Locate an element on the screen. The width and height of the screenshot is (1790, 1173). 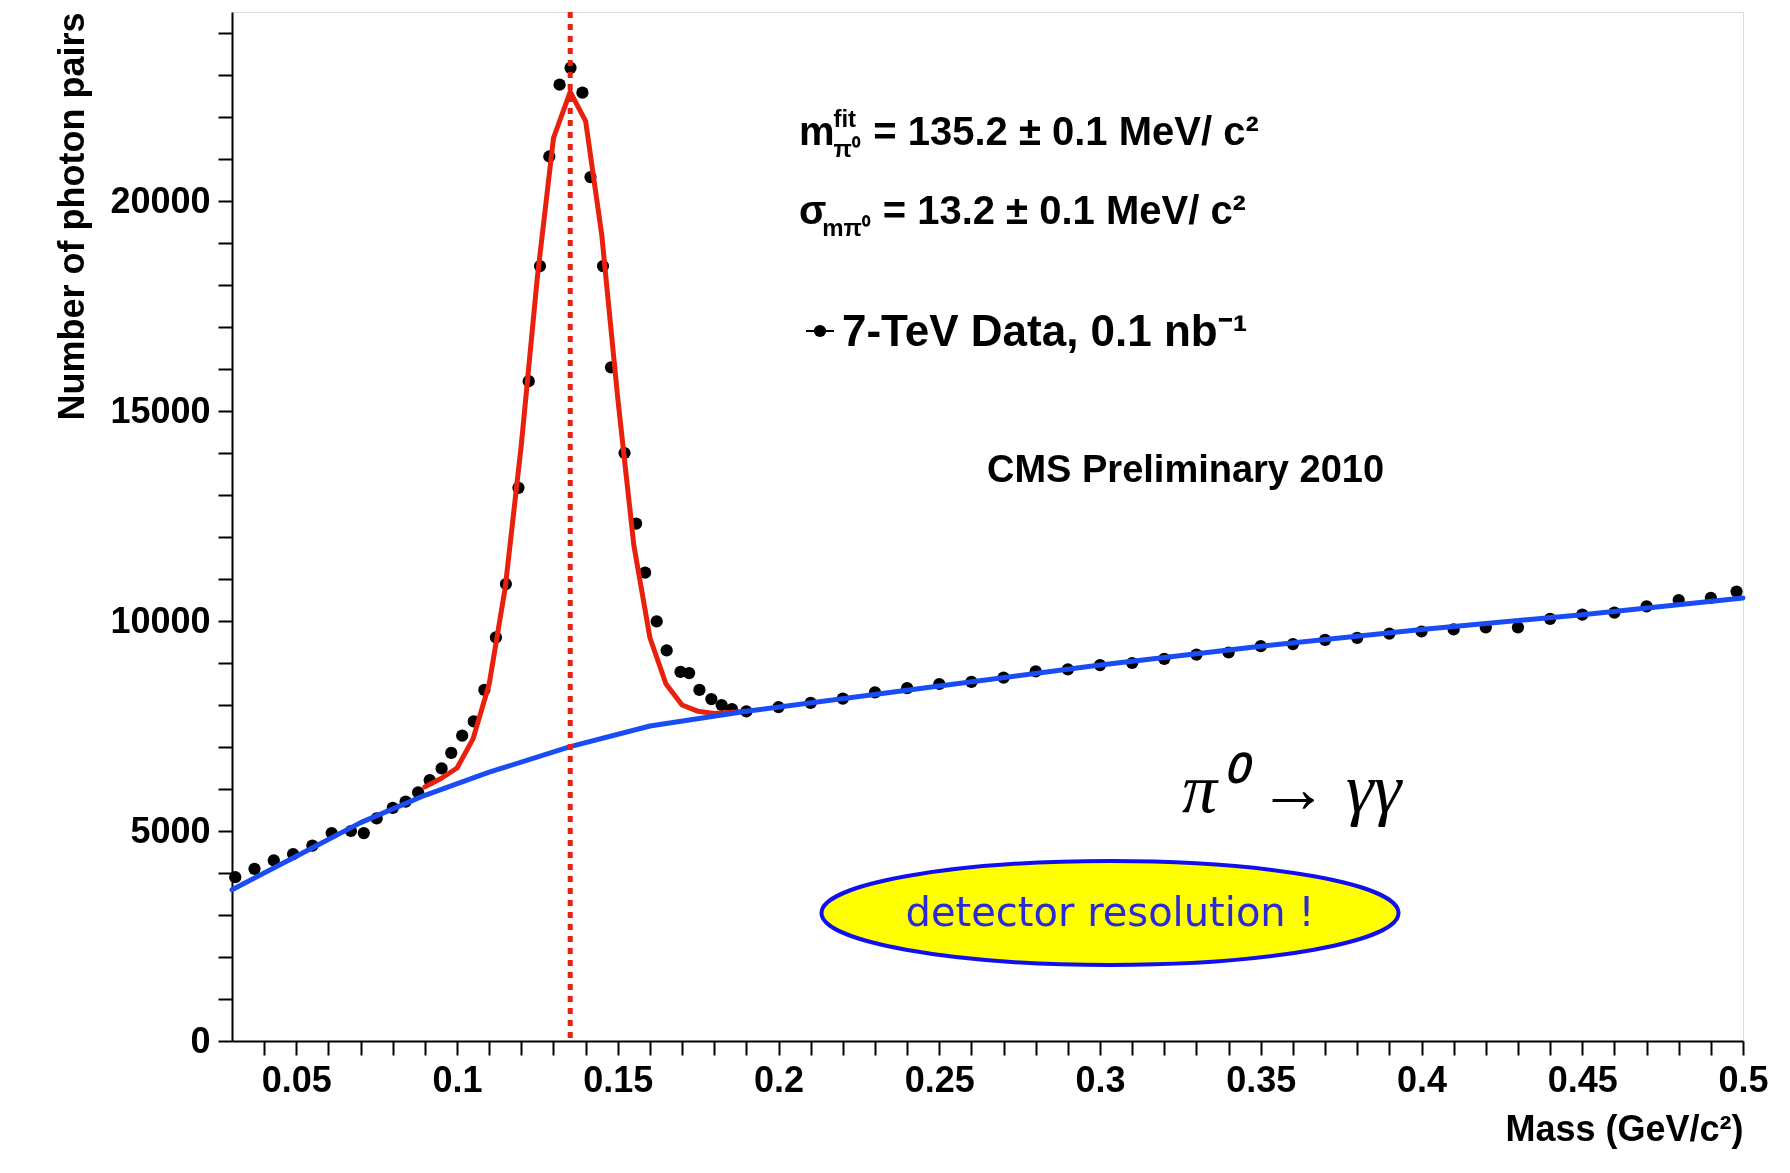
y-tick-label: 20000 is located at coordinates (160, 200).